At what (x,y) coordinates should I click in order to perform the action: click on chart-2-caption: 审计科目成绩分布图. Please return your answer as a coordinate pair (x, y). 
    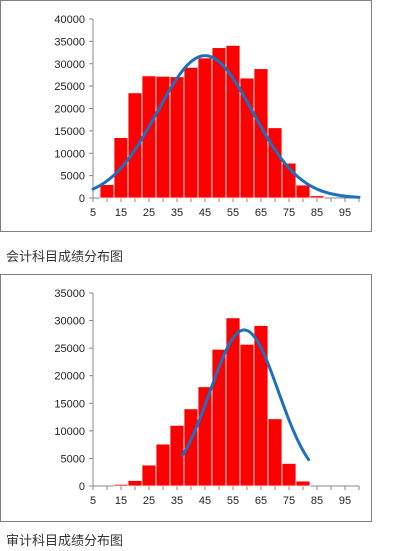
    Looking at the image, I should click on (65, 541).